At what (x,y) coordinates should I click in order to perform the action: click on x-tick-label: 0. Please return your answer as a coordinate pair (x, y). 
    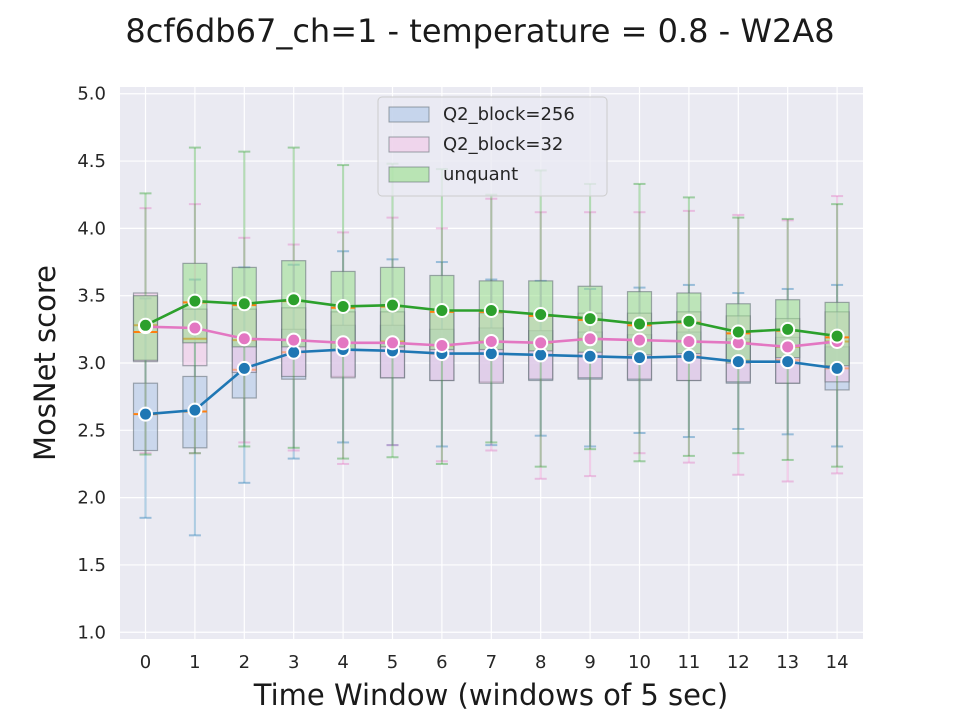
    Looking at the image, I should click on (145, 662).